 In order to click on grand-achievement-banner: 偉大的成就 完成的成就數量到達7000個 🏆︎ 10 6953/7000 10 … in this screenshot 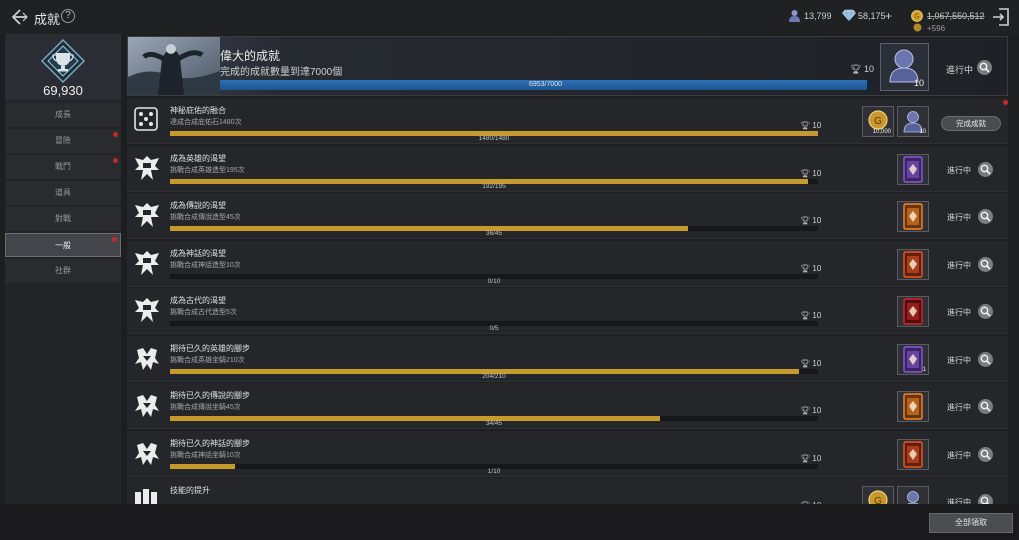, I will do `click(567, 66)`.